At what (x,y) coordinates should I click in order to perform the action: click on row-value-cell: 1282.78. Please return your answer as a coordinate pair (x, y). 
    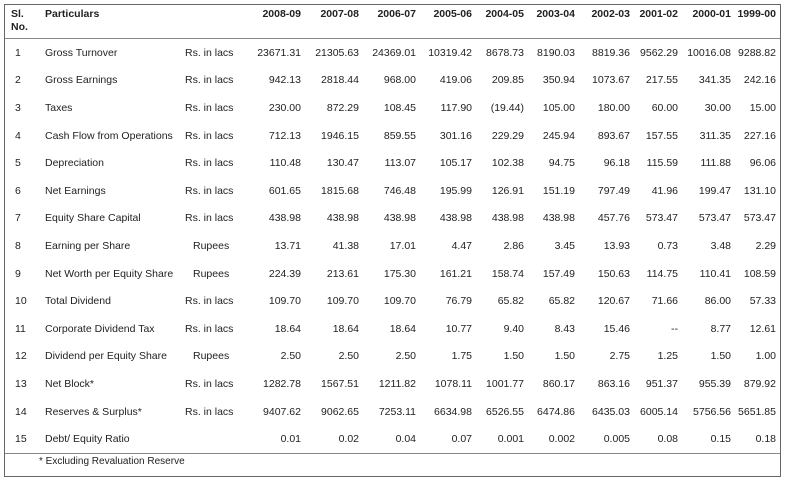
    Looking at the image, I should click on (282, 383).